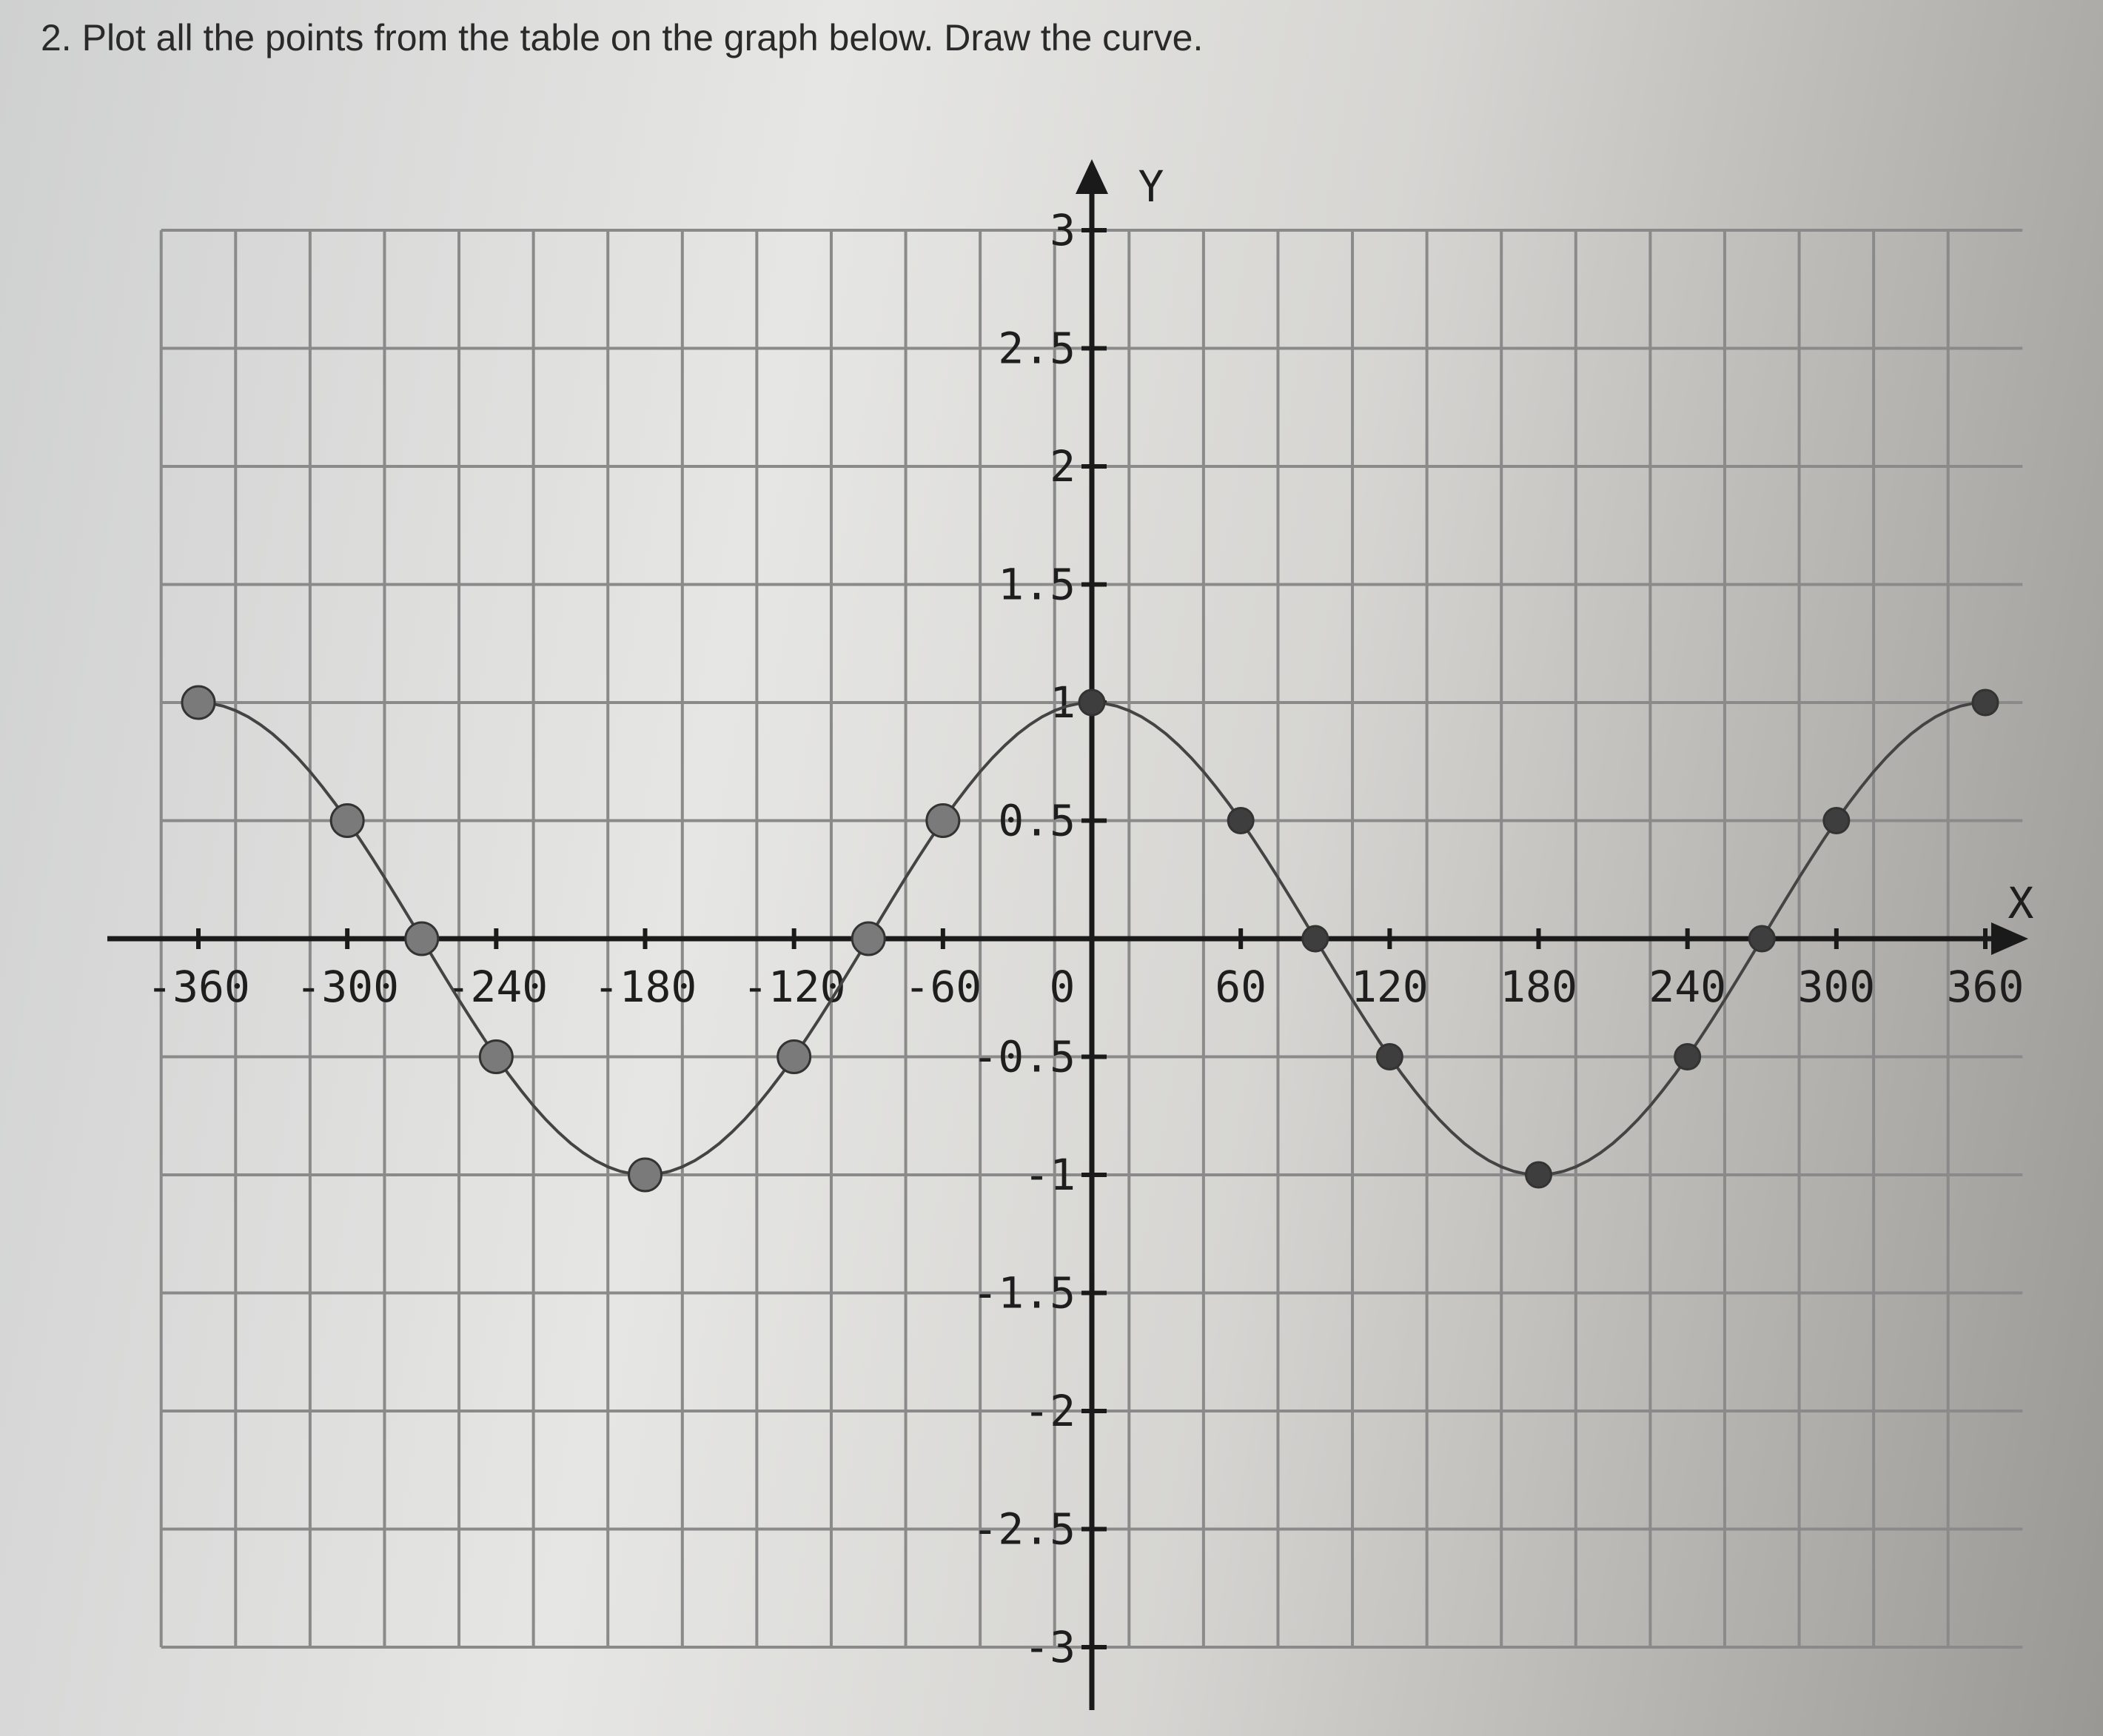  Describe the element at coordinates (943, 987) in the screenshot. I see `x-tick-label: -60` at that location.